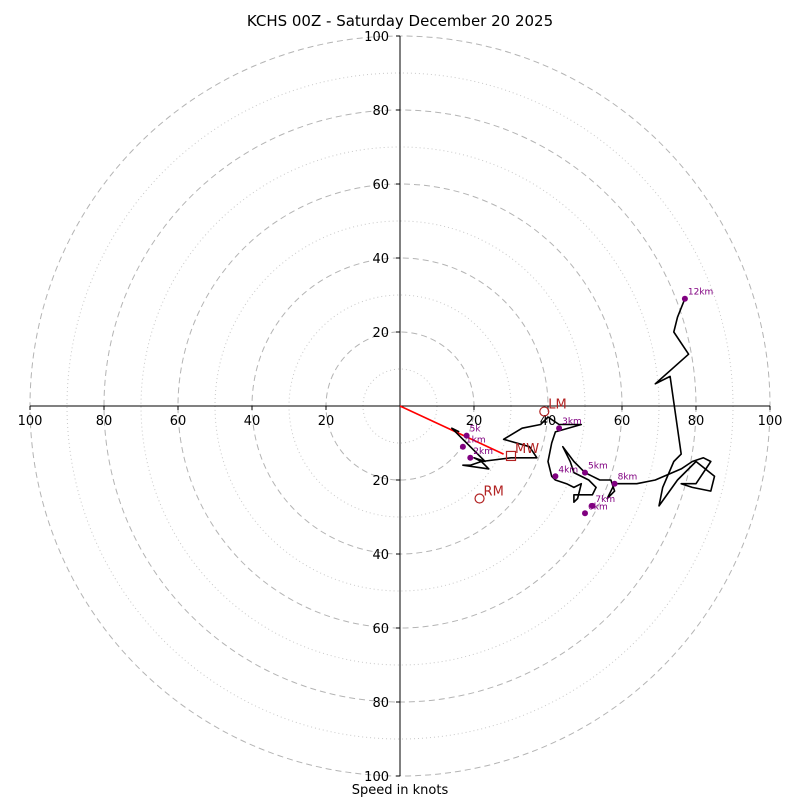 This screenshot has height=800, width=800. Describe the element at coordinates (583, 402) in the screenshot. I see `hodograph-line` at that location.